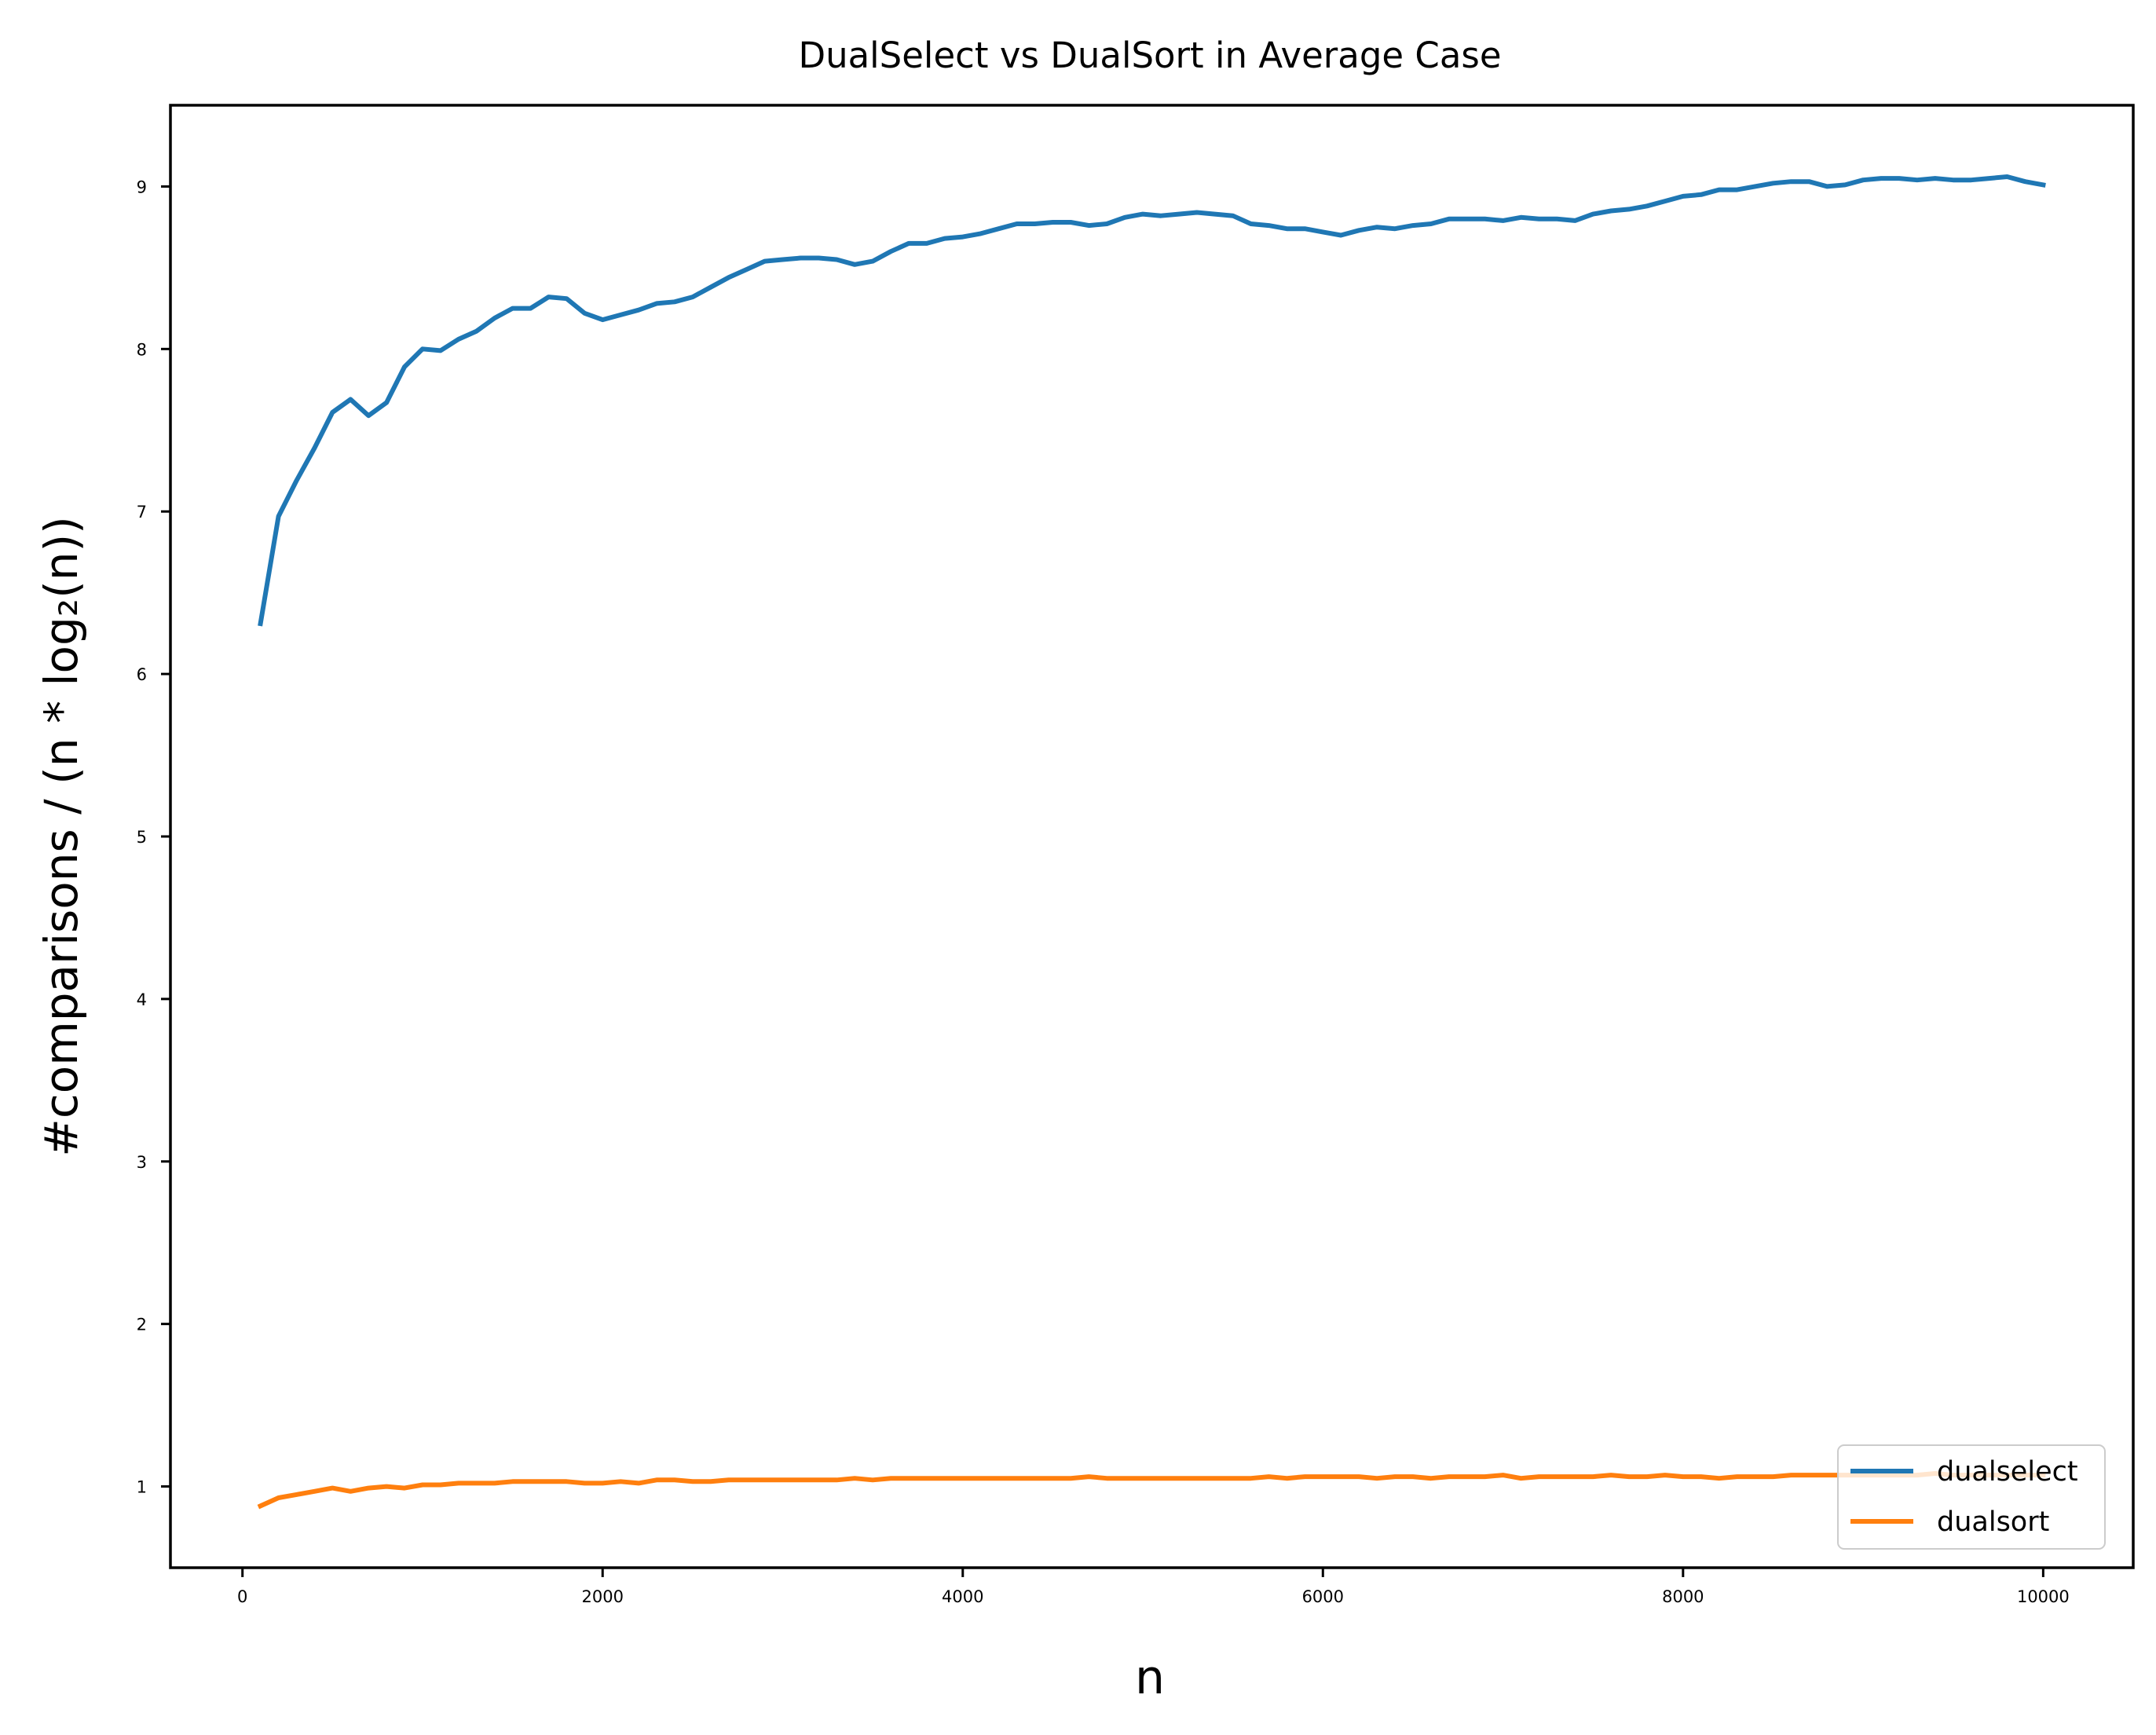  Describe the element at coordinates (142, 1325) in the screenshot. I see `y-tick-label: 2` at that location.